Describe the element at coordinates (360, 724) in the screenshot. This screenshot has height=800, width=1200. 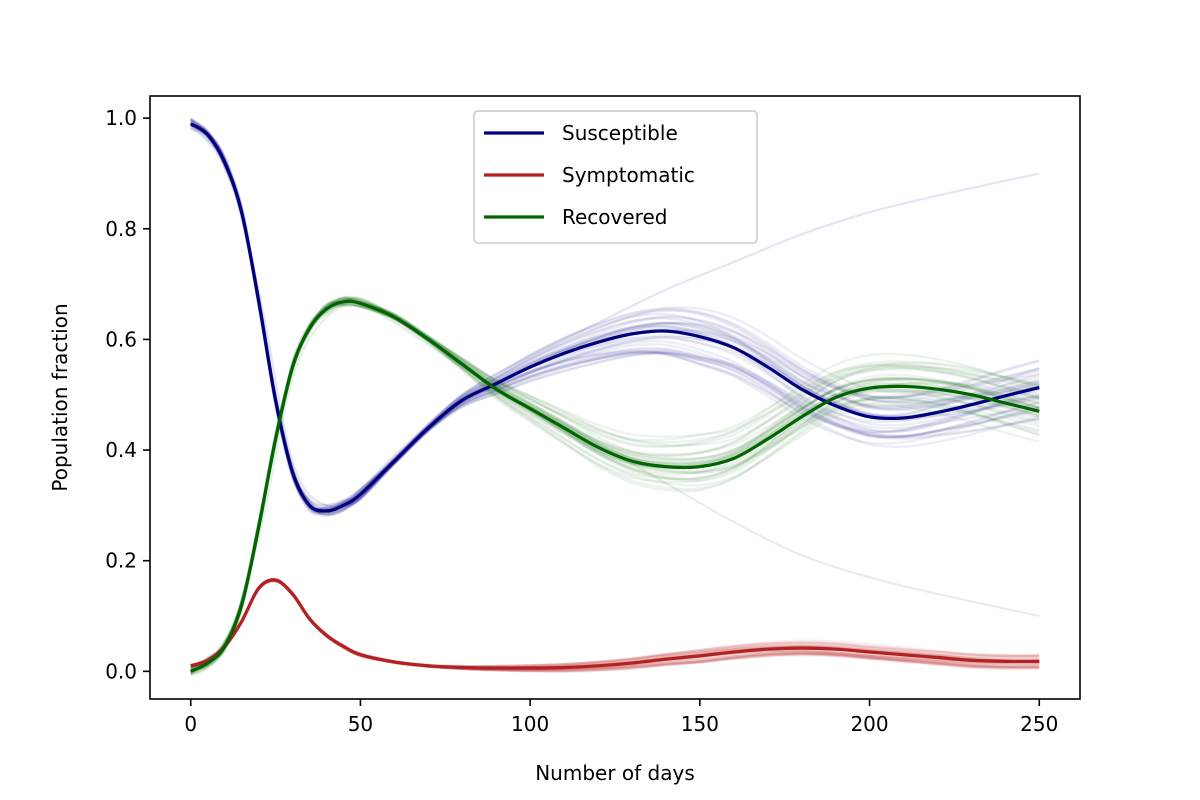
I see `x-tick-label: 50` at that location.